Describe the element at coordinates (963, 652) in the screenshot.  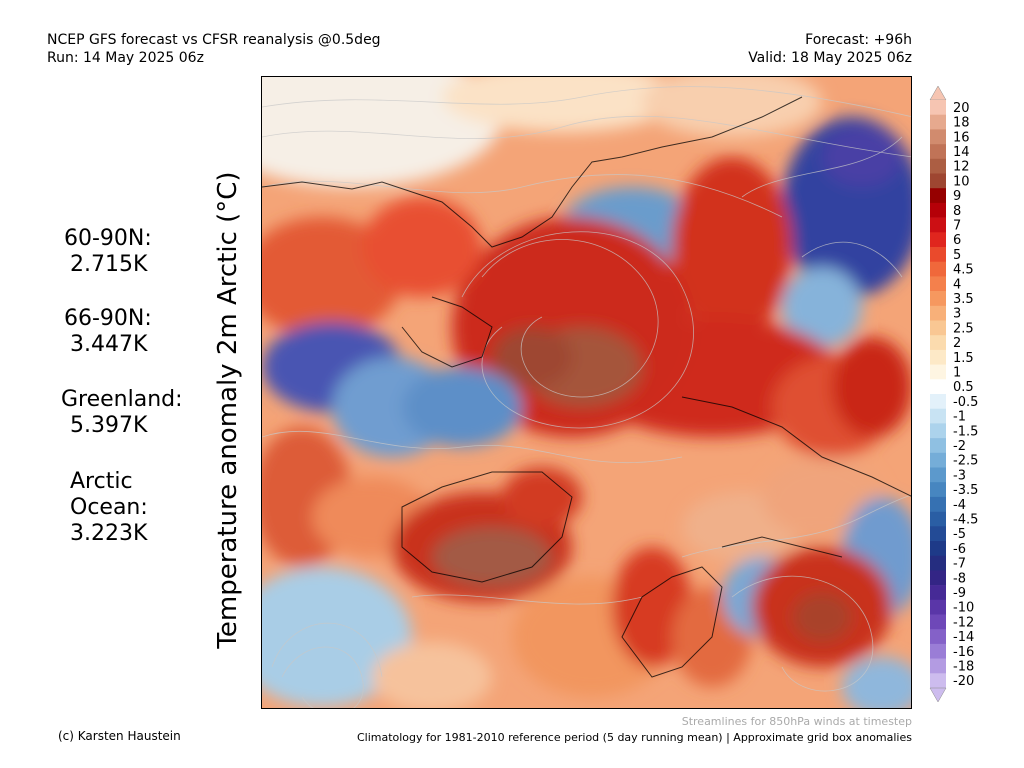
I see `colorbar-tick-label: -16` at that location.